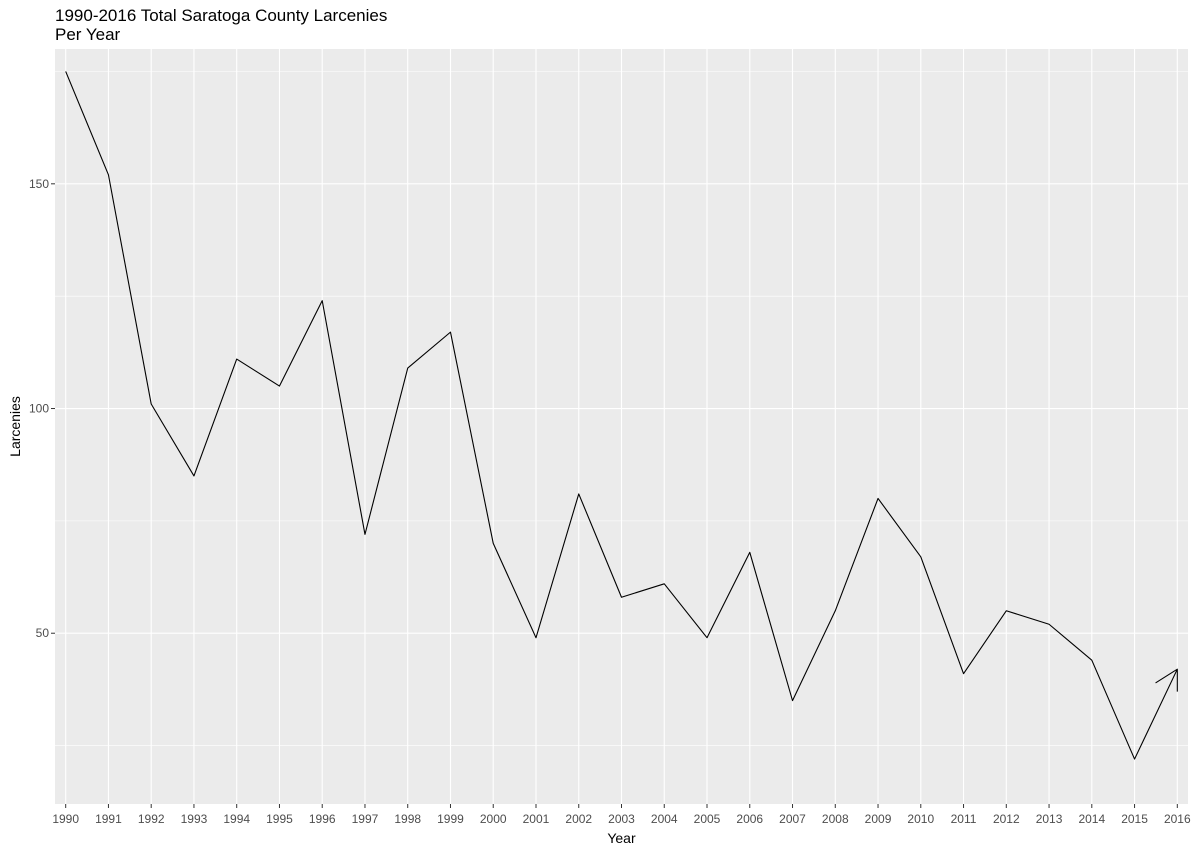  What do you see at coordinates (365, 819) in the screenshot?
I see `x-tick-label: 1997` at bounding box center [365, 819].